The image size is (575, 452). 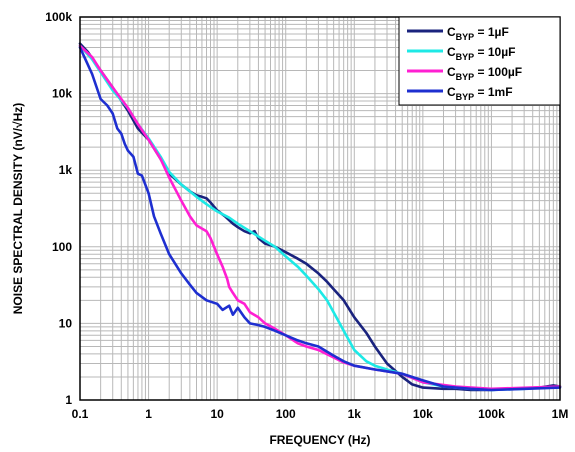 I want to click on y-tick-label: 100k, so click(x=58, y=17).